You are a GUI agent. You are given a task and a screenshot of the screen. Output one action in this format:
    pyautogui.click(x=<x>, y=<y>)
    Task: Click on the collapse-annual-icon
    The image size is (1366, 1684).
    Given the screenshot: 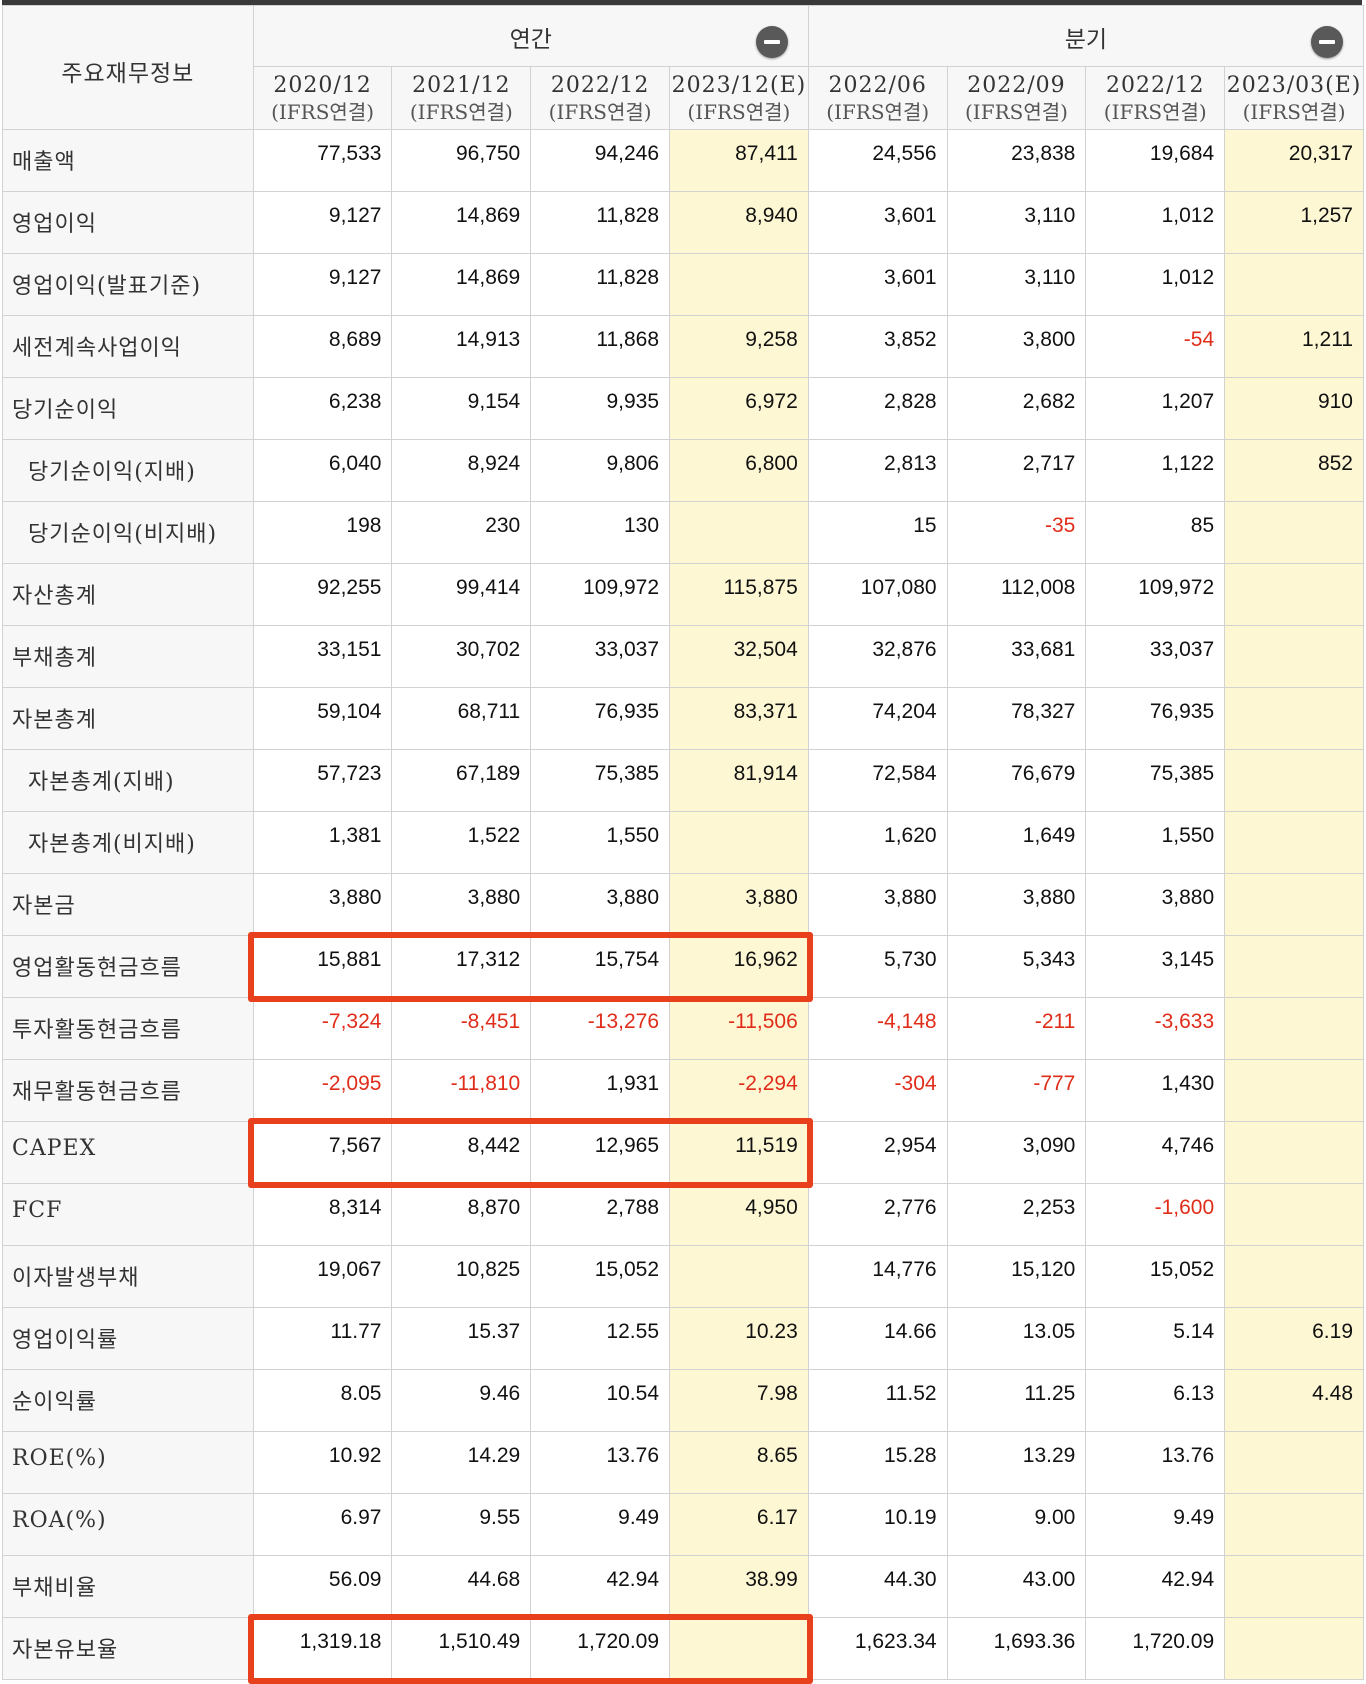 What is the action you would take?
    pyautogui.click(x=771, y=42)
    